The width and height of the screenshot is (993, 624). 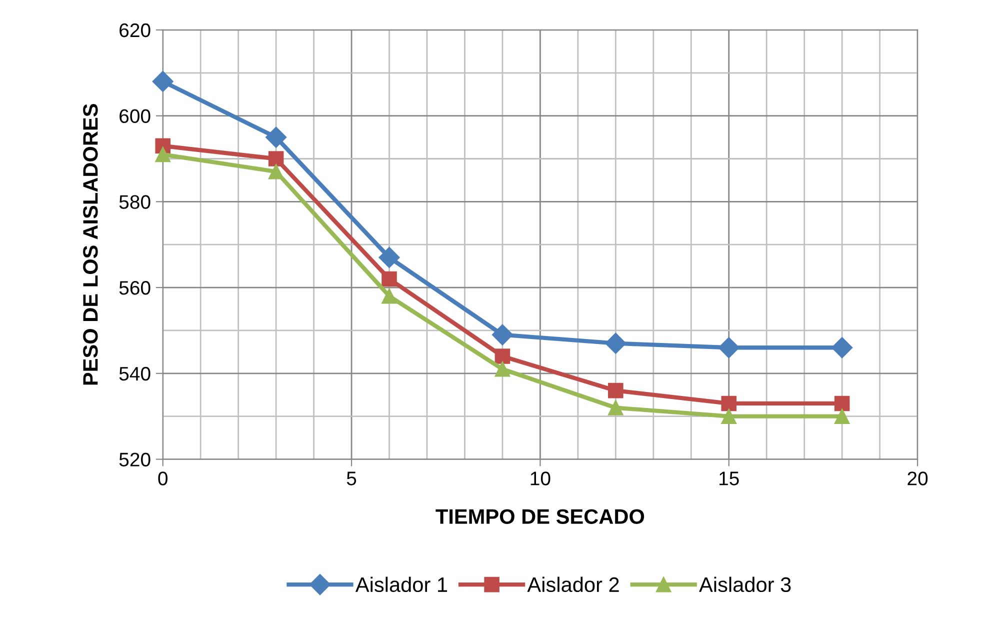 What do you see at coordinates (745, 584) in the screenshot?
I see `legend-label: Aislador 3` at bounding box center [745, 584].